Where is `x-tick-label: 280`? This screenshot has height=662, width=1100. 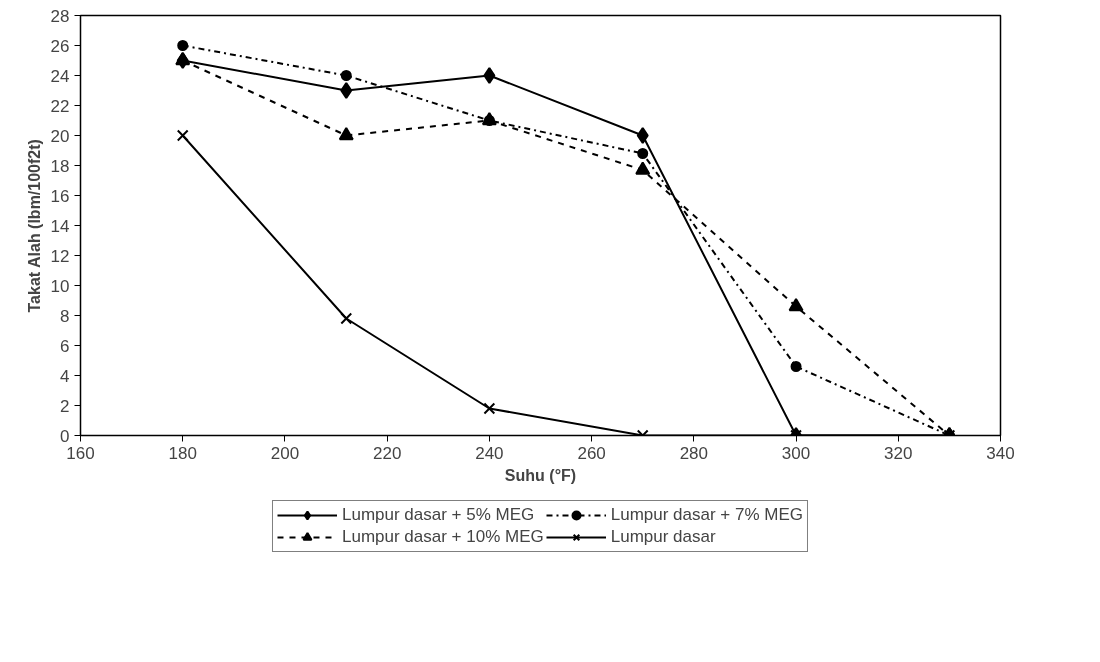
x-tick-label: 280 is located at coordinates (694, 453).